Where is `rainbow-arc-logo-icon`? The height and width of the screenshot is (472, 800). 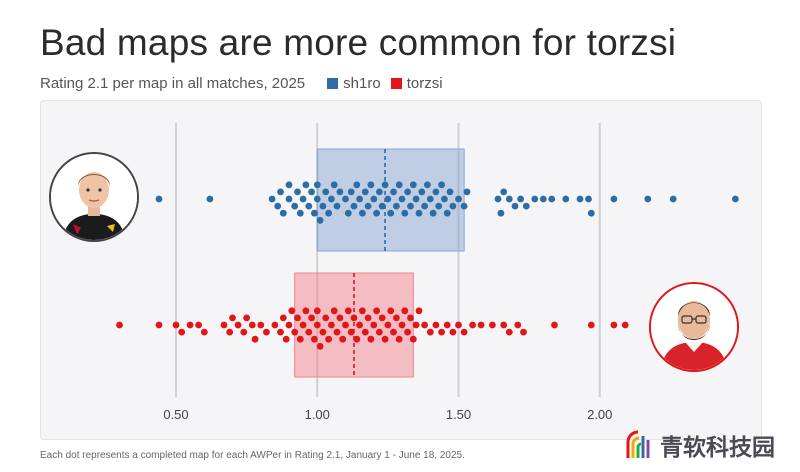
rainbow-arc-logo-icon is located at coordinates (638, 444).